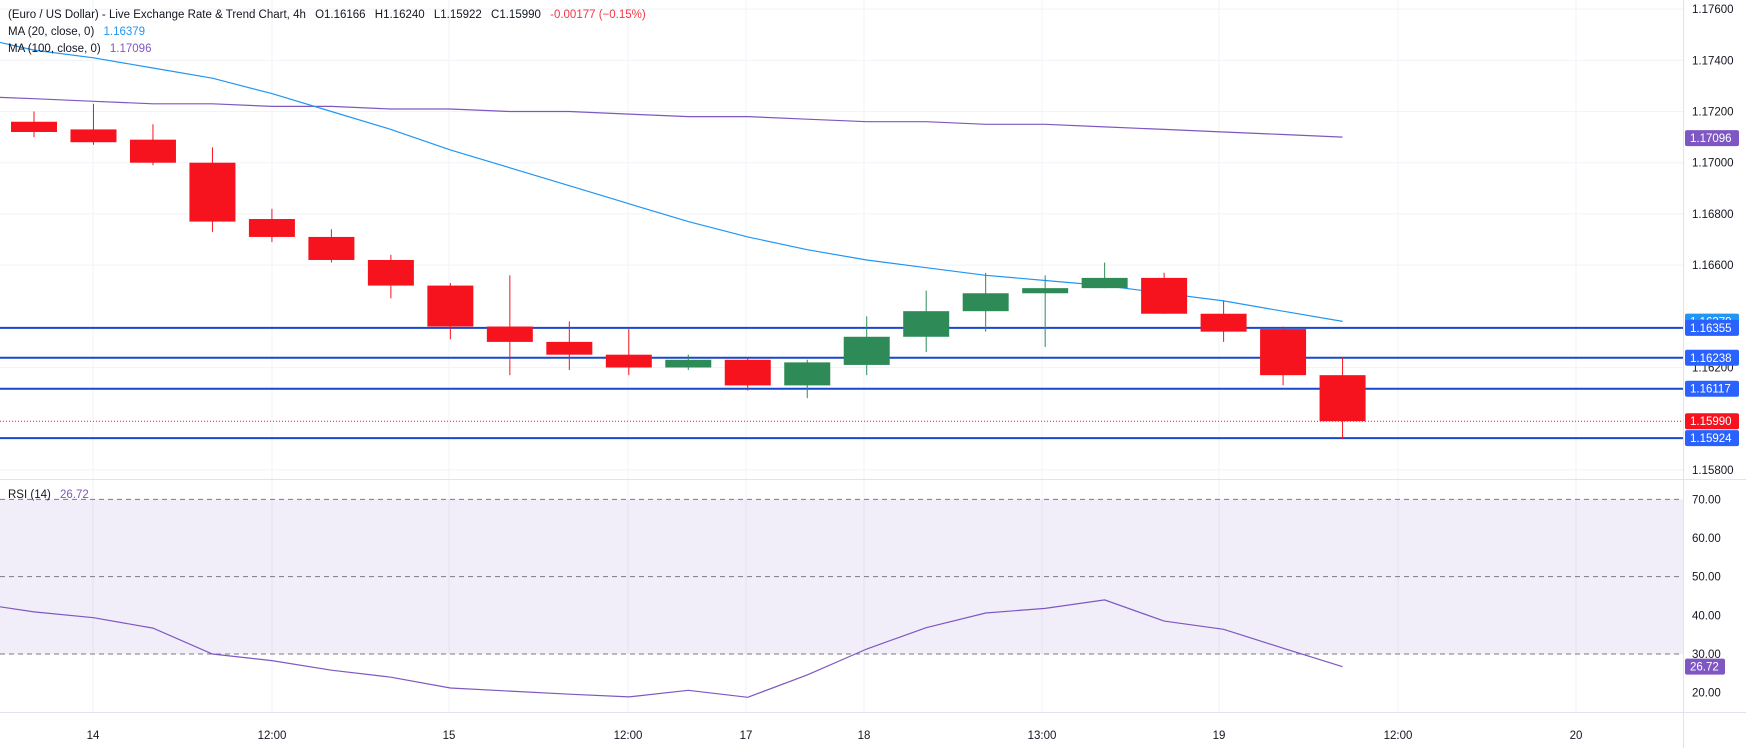  I want to click on ma100-line, so click(671, 117).